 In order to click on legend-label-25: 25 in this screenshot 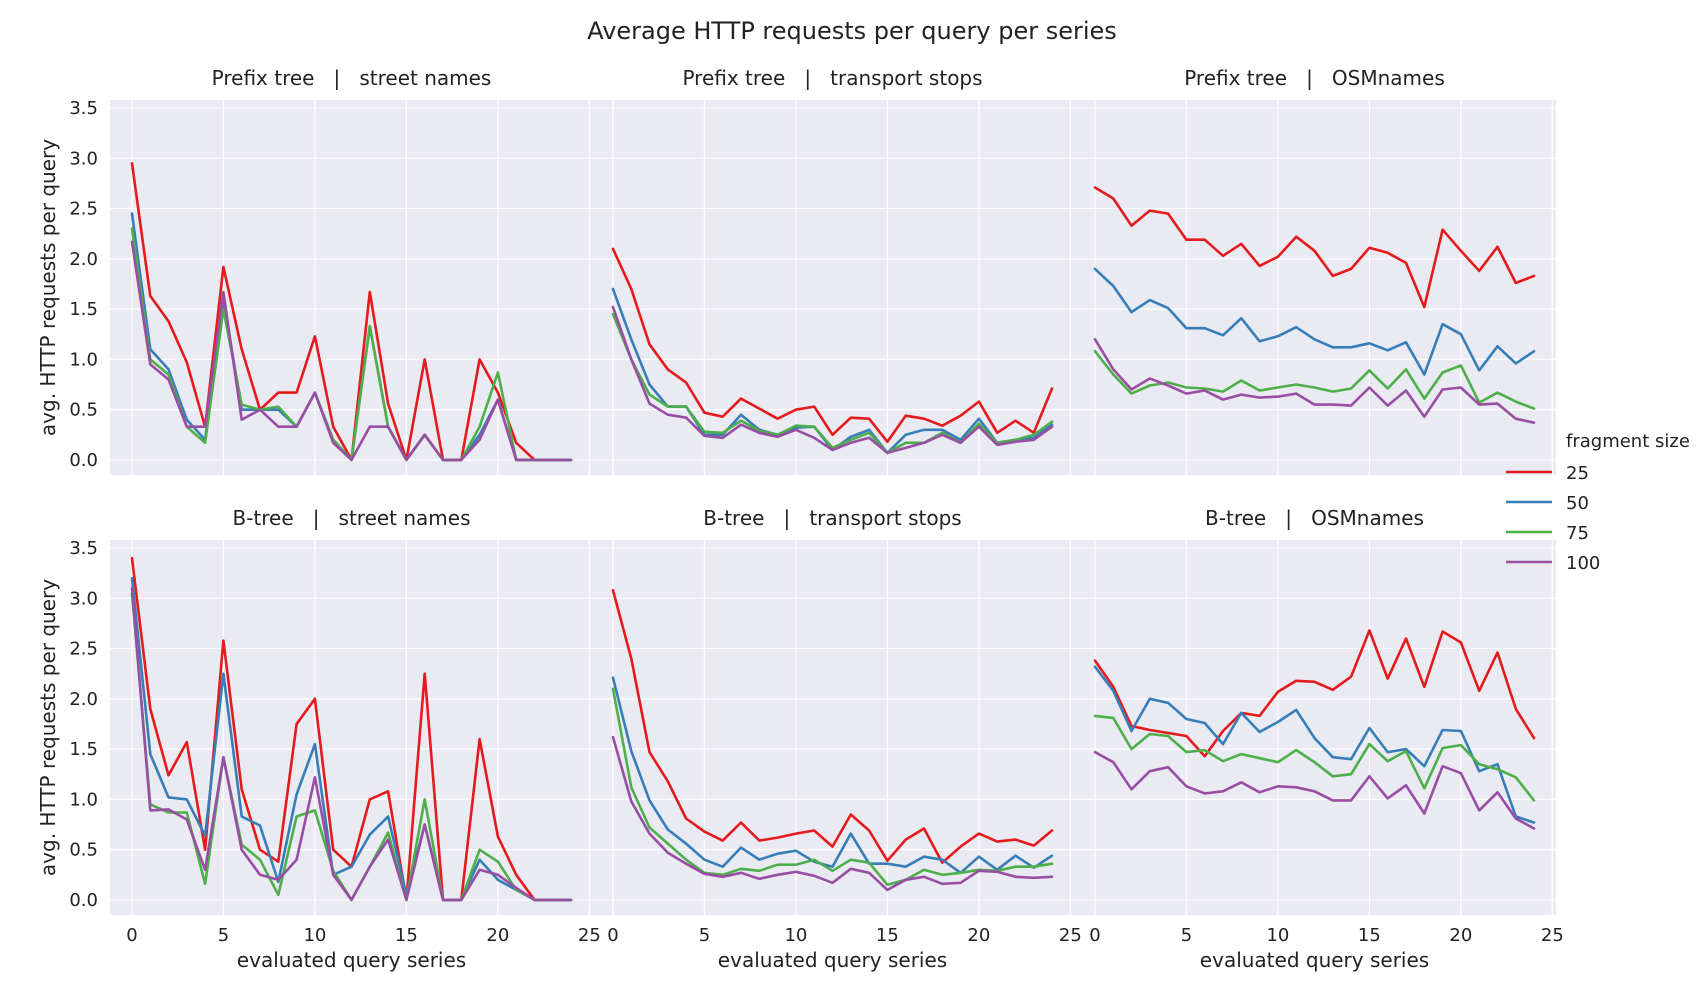, I will do `click(1577, 473)`.